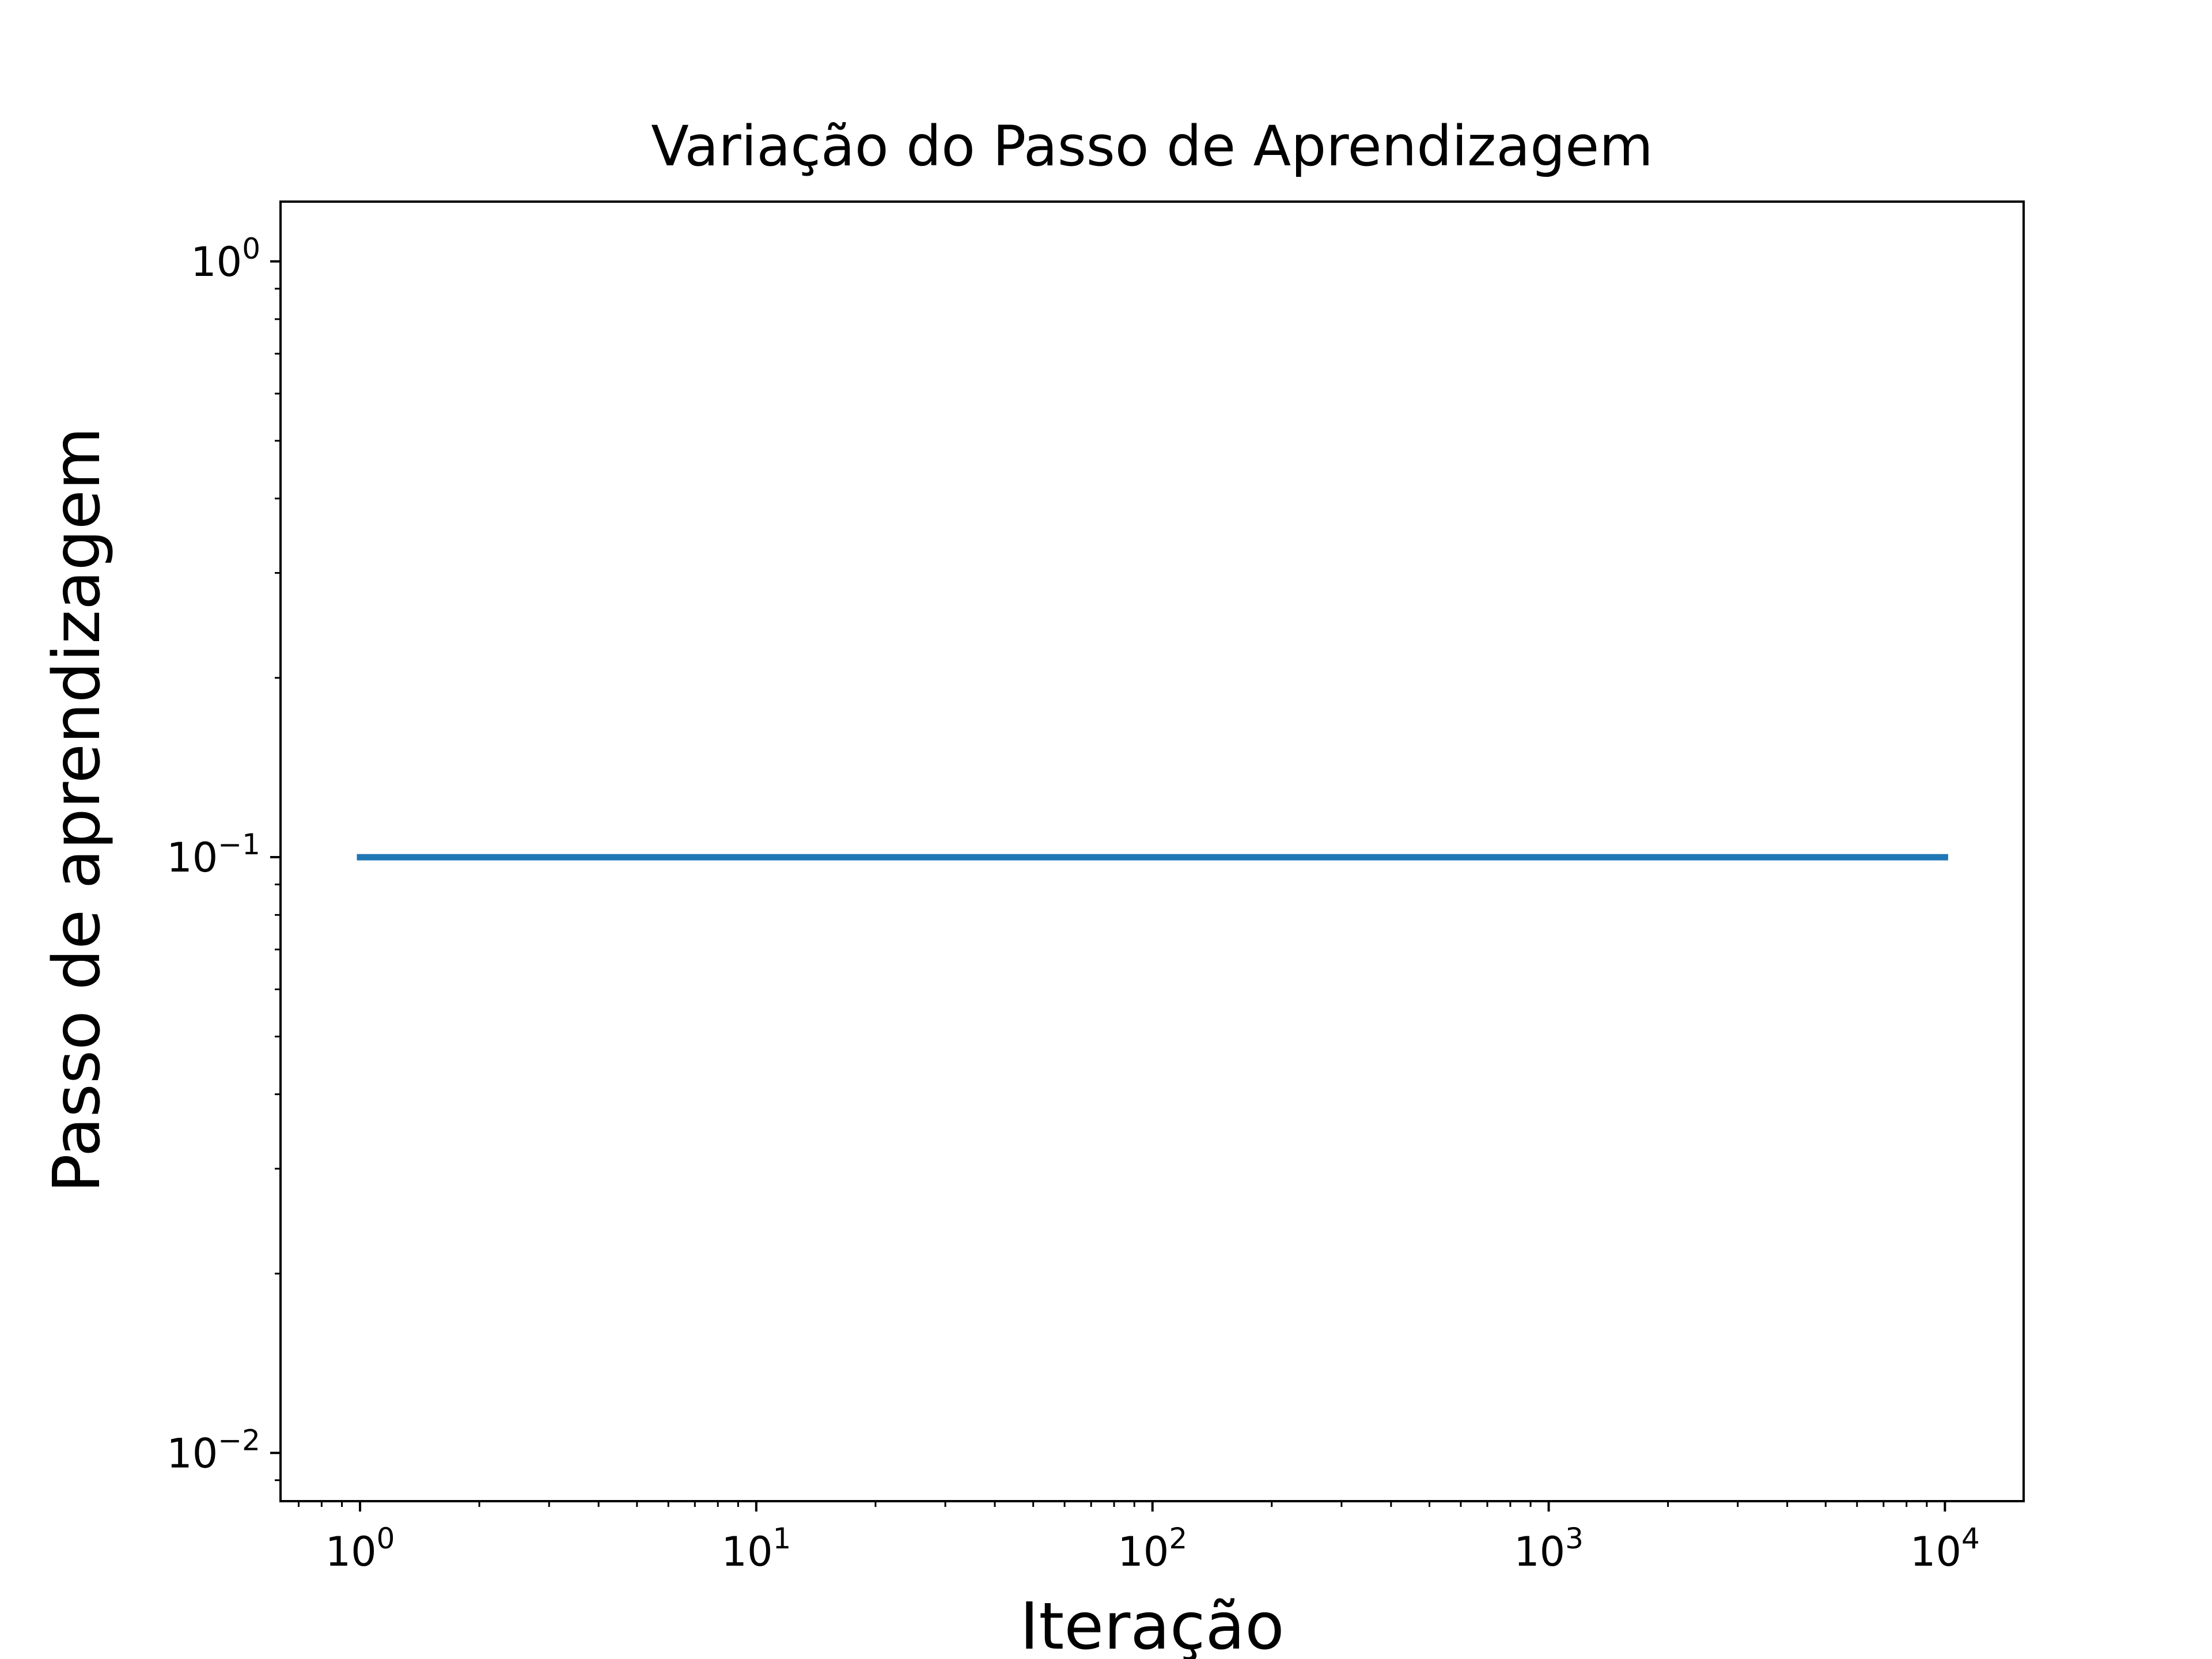 Image resolution: width=2212 pixels, height=1659 pixels. I want to click on x-axis-ticks: 100 101 102 103 104, so click(1138, 1538).